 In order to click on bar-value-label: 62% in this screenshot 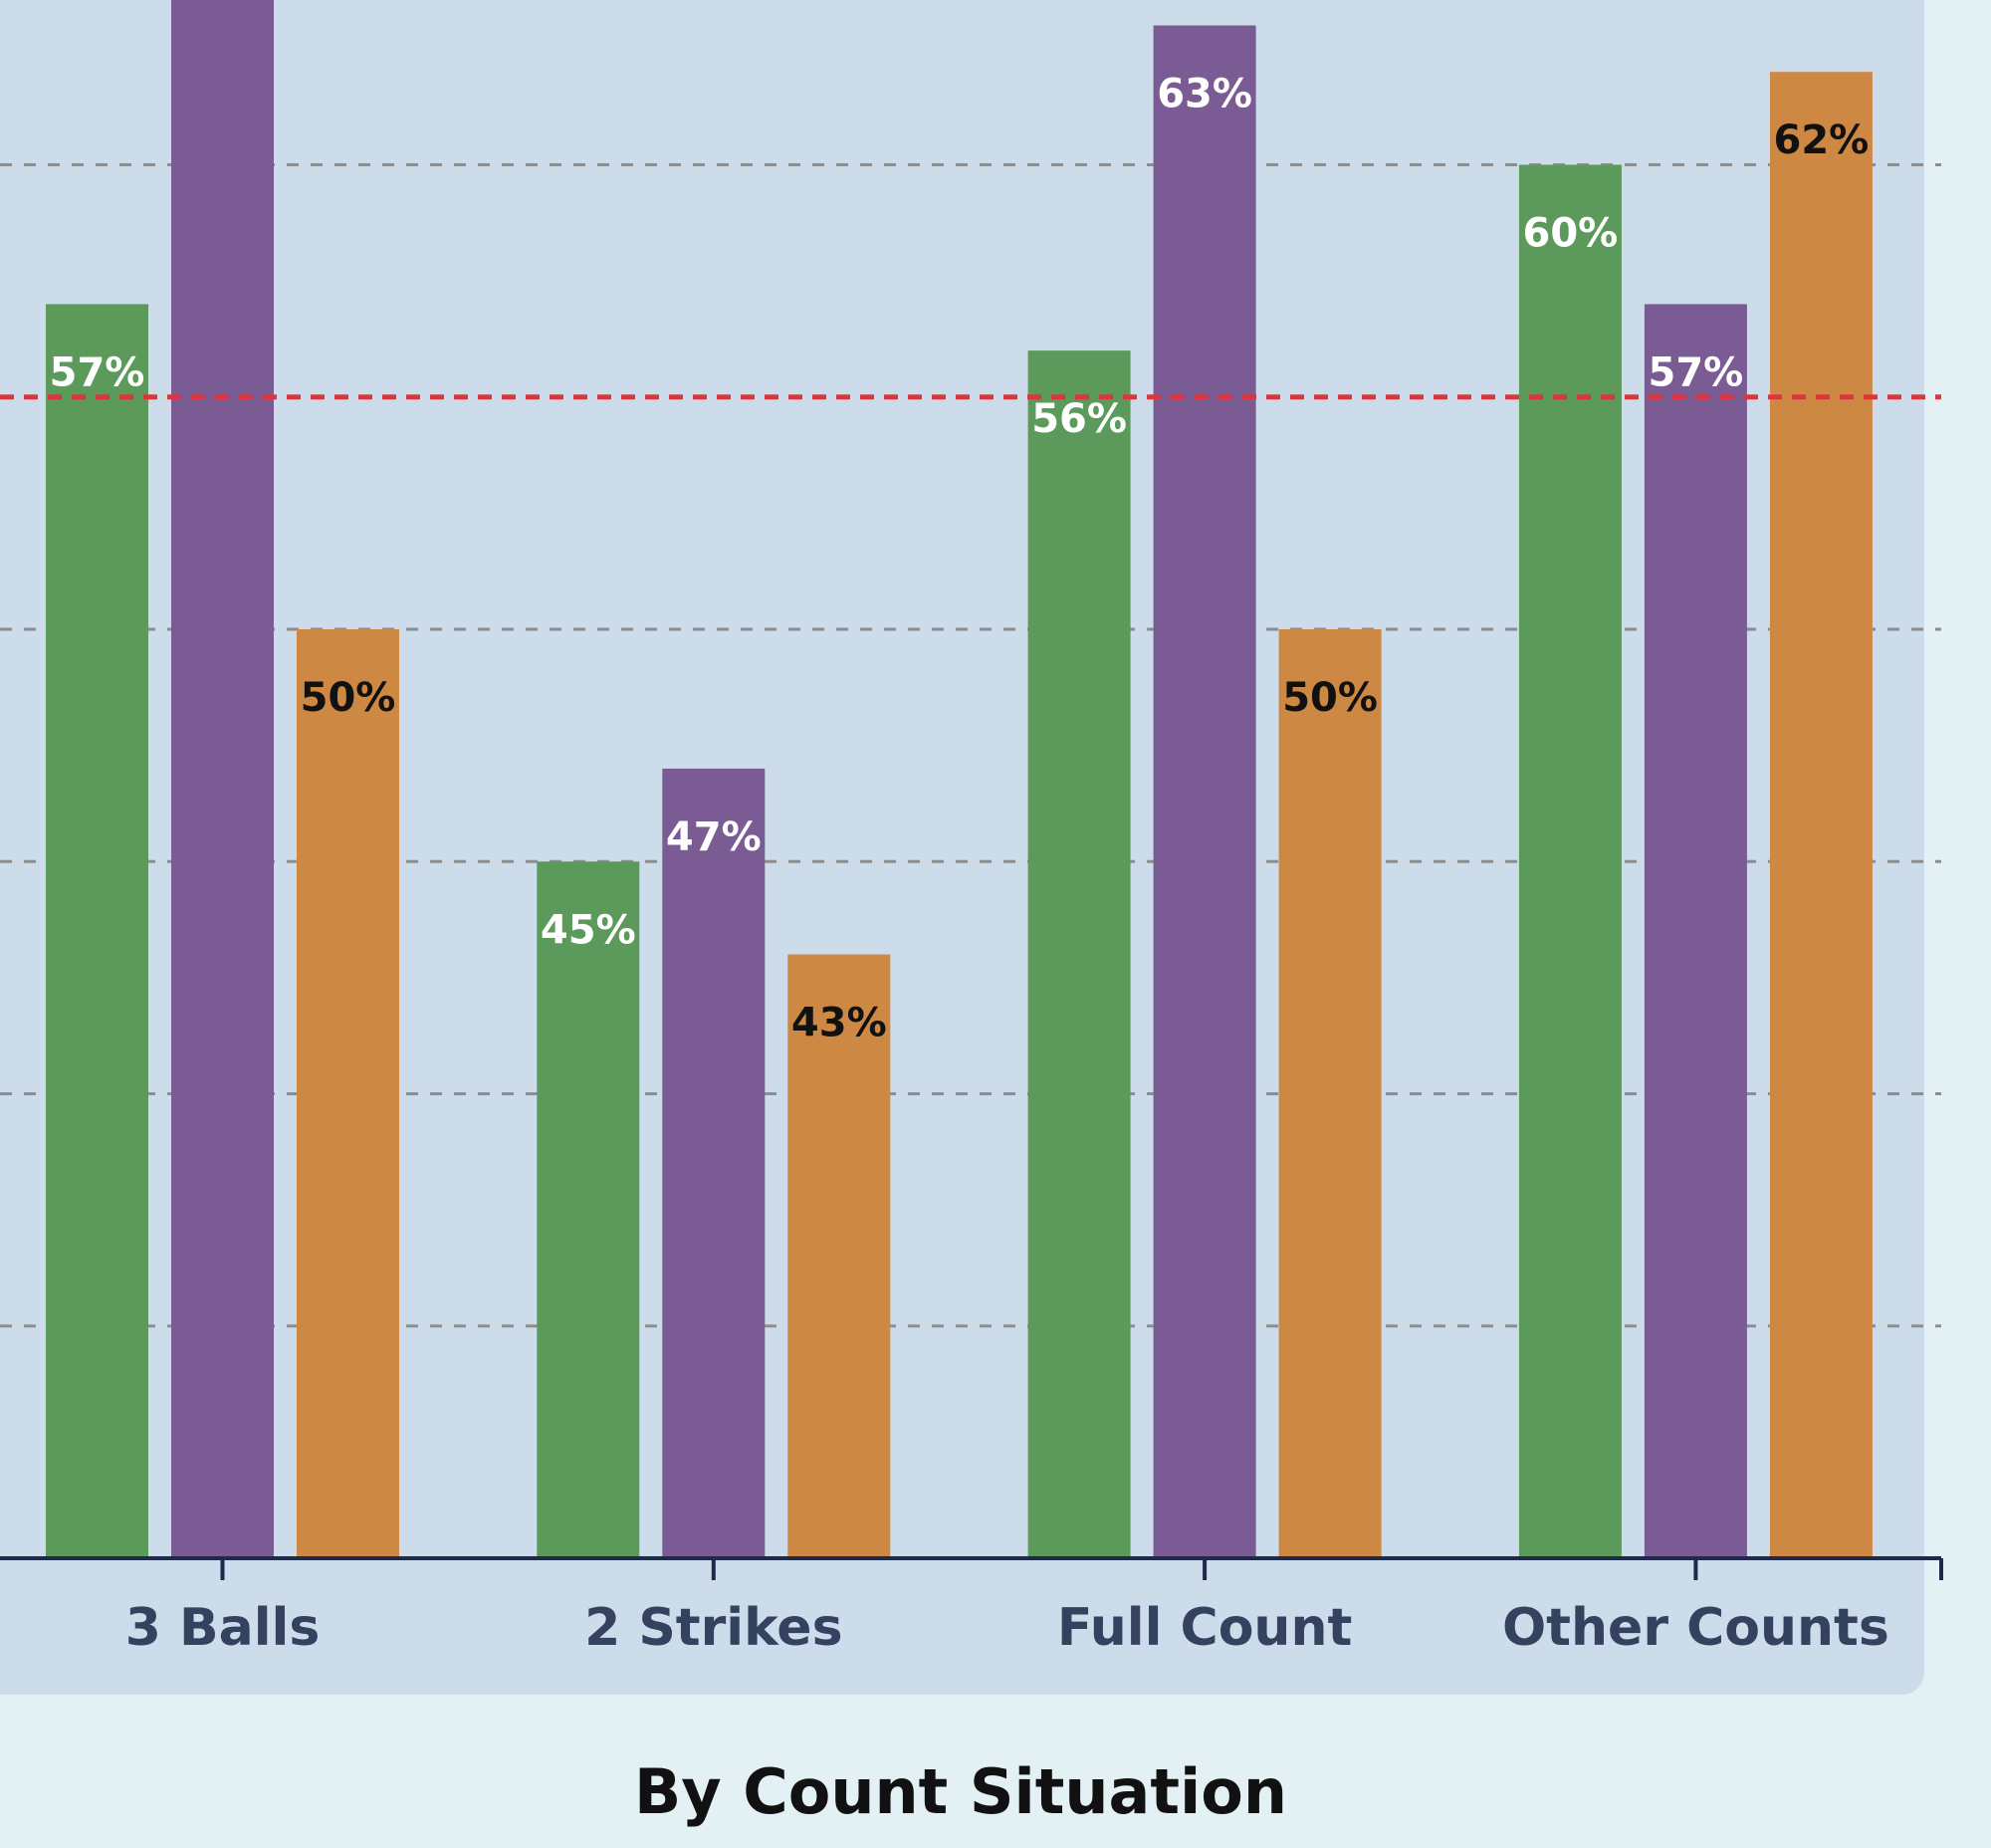, I will do `click(1822, 140)`.